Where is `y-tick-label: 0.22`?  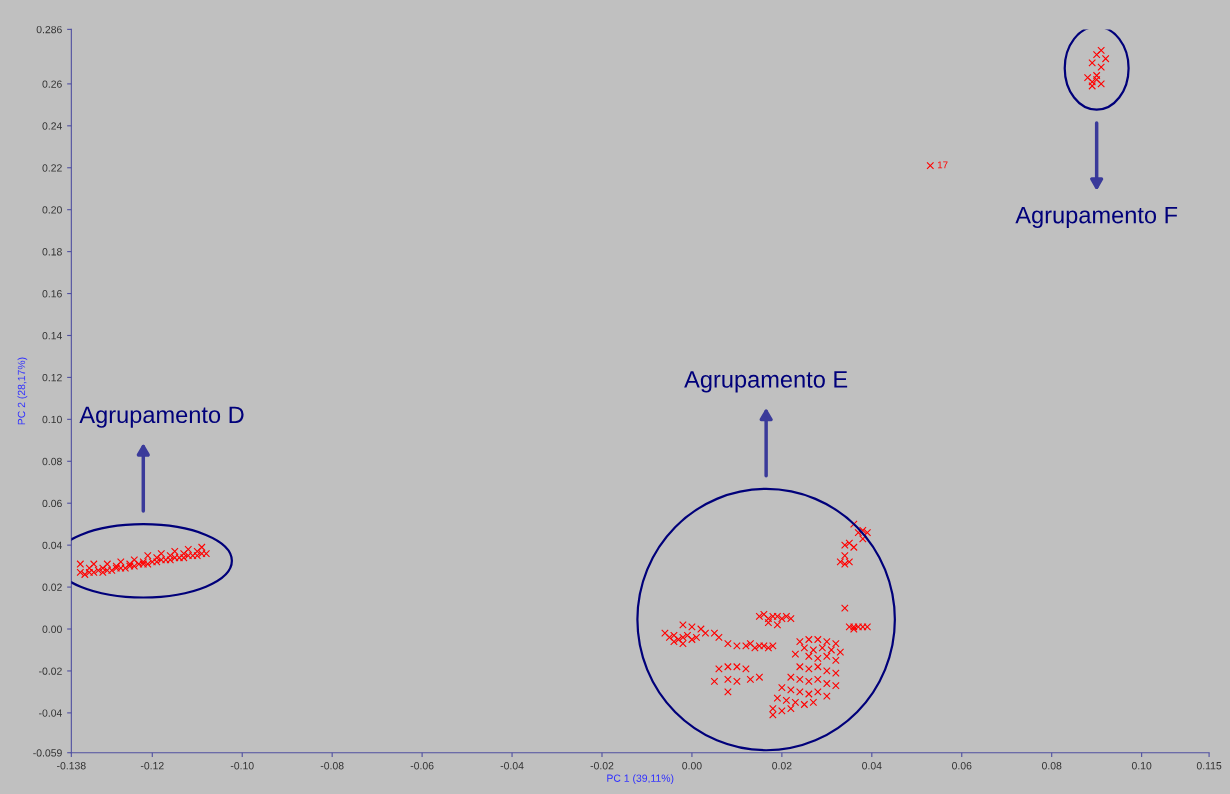 y-tick-label: 0.22 is located at coordinates (52, 168).